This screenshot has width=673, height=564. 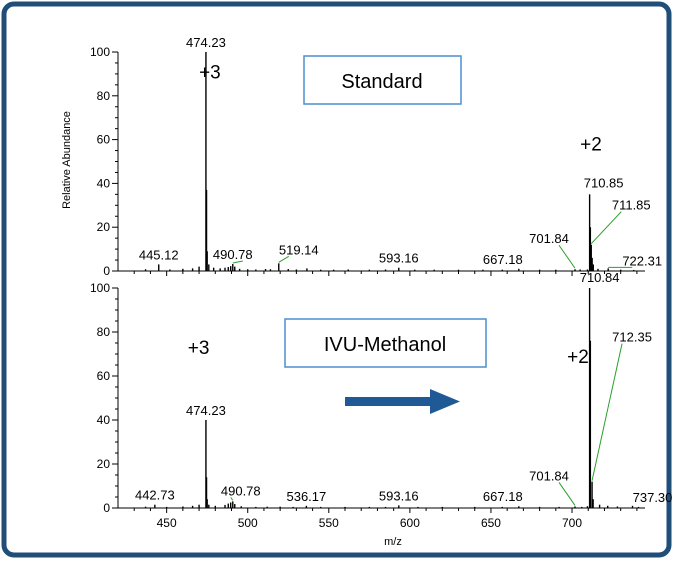 I want to click on x-tick-label: 650, so click(x=491, y=523).